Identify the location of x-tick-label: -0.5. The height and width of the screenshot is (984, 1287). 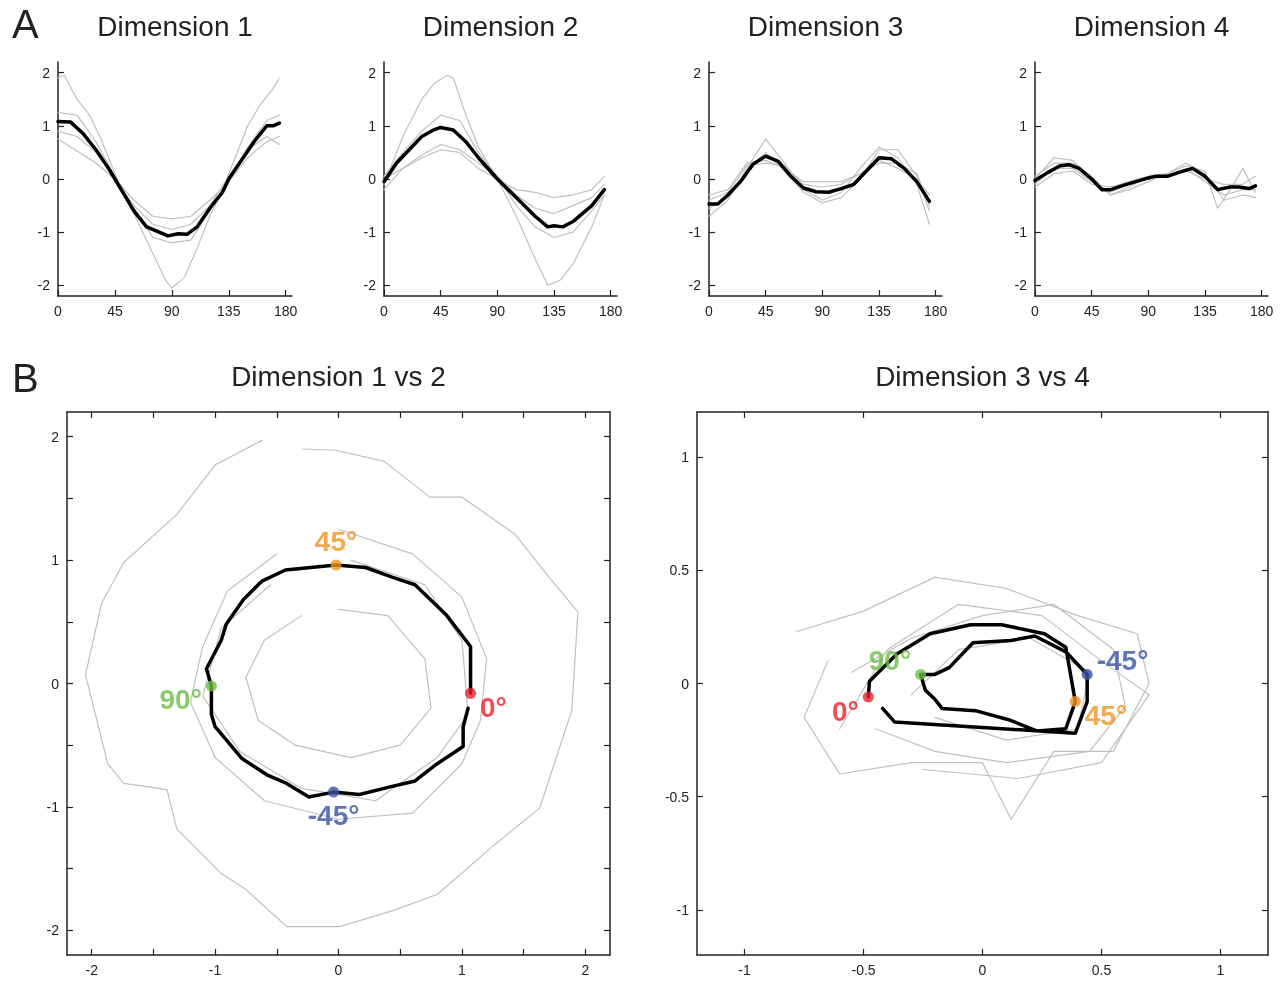
(863, 970).